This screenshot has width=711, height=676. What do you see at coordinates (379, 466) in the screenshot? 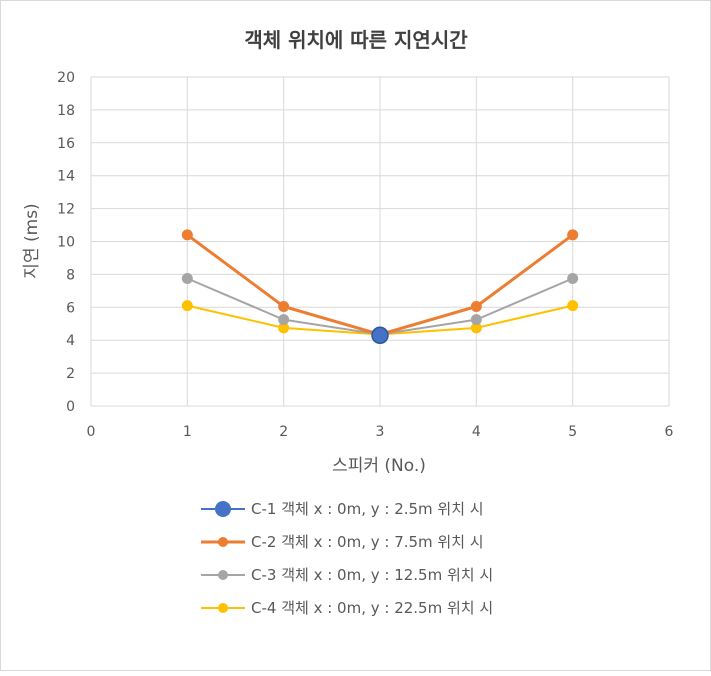
I see `x-axis-title: 스피커 (No.)` at bounding box center [379, 466].